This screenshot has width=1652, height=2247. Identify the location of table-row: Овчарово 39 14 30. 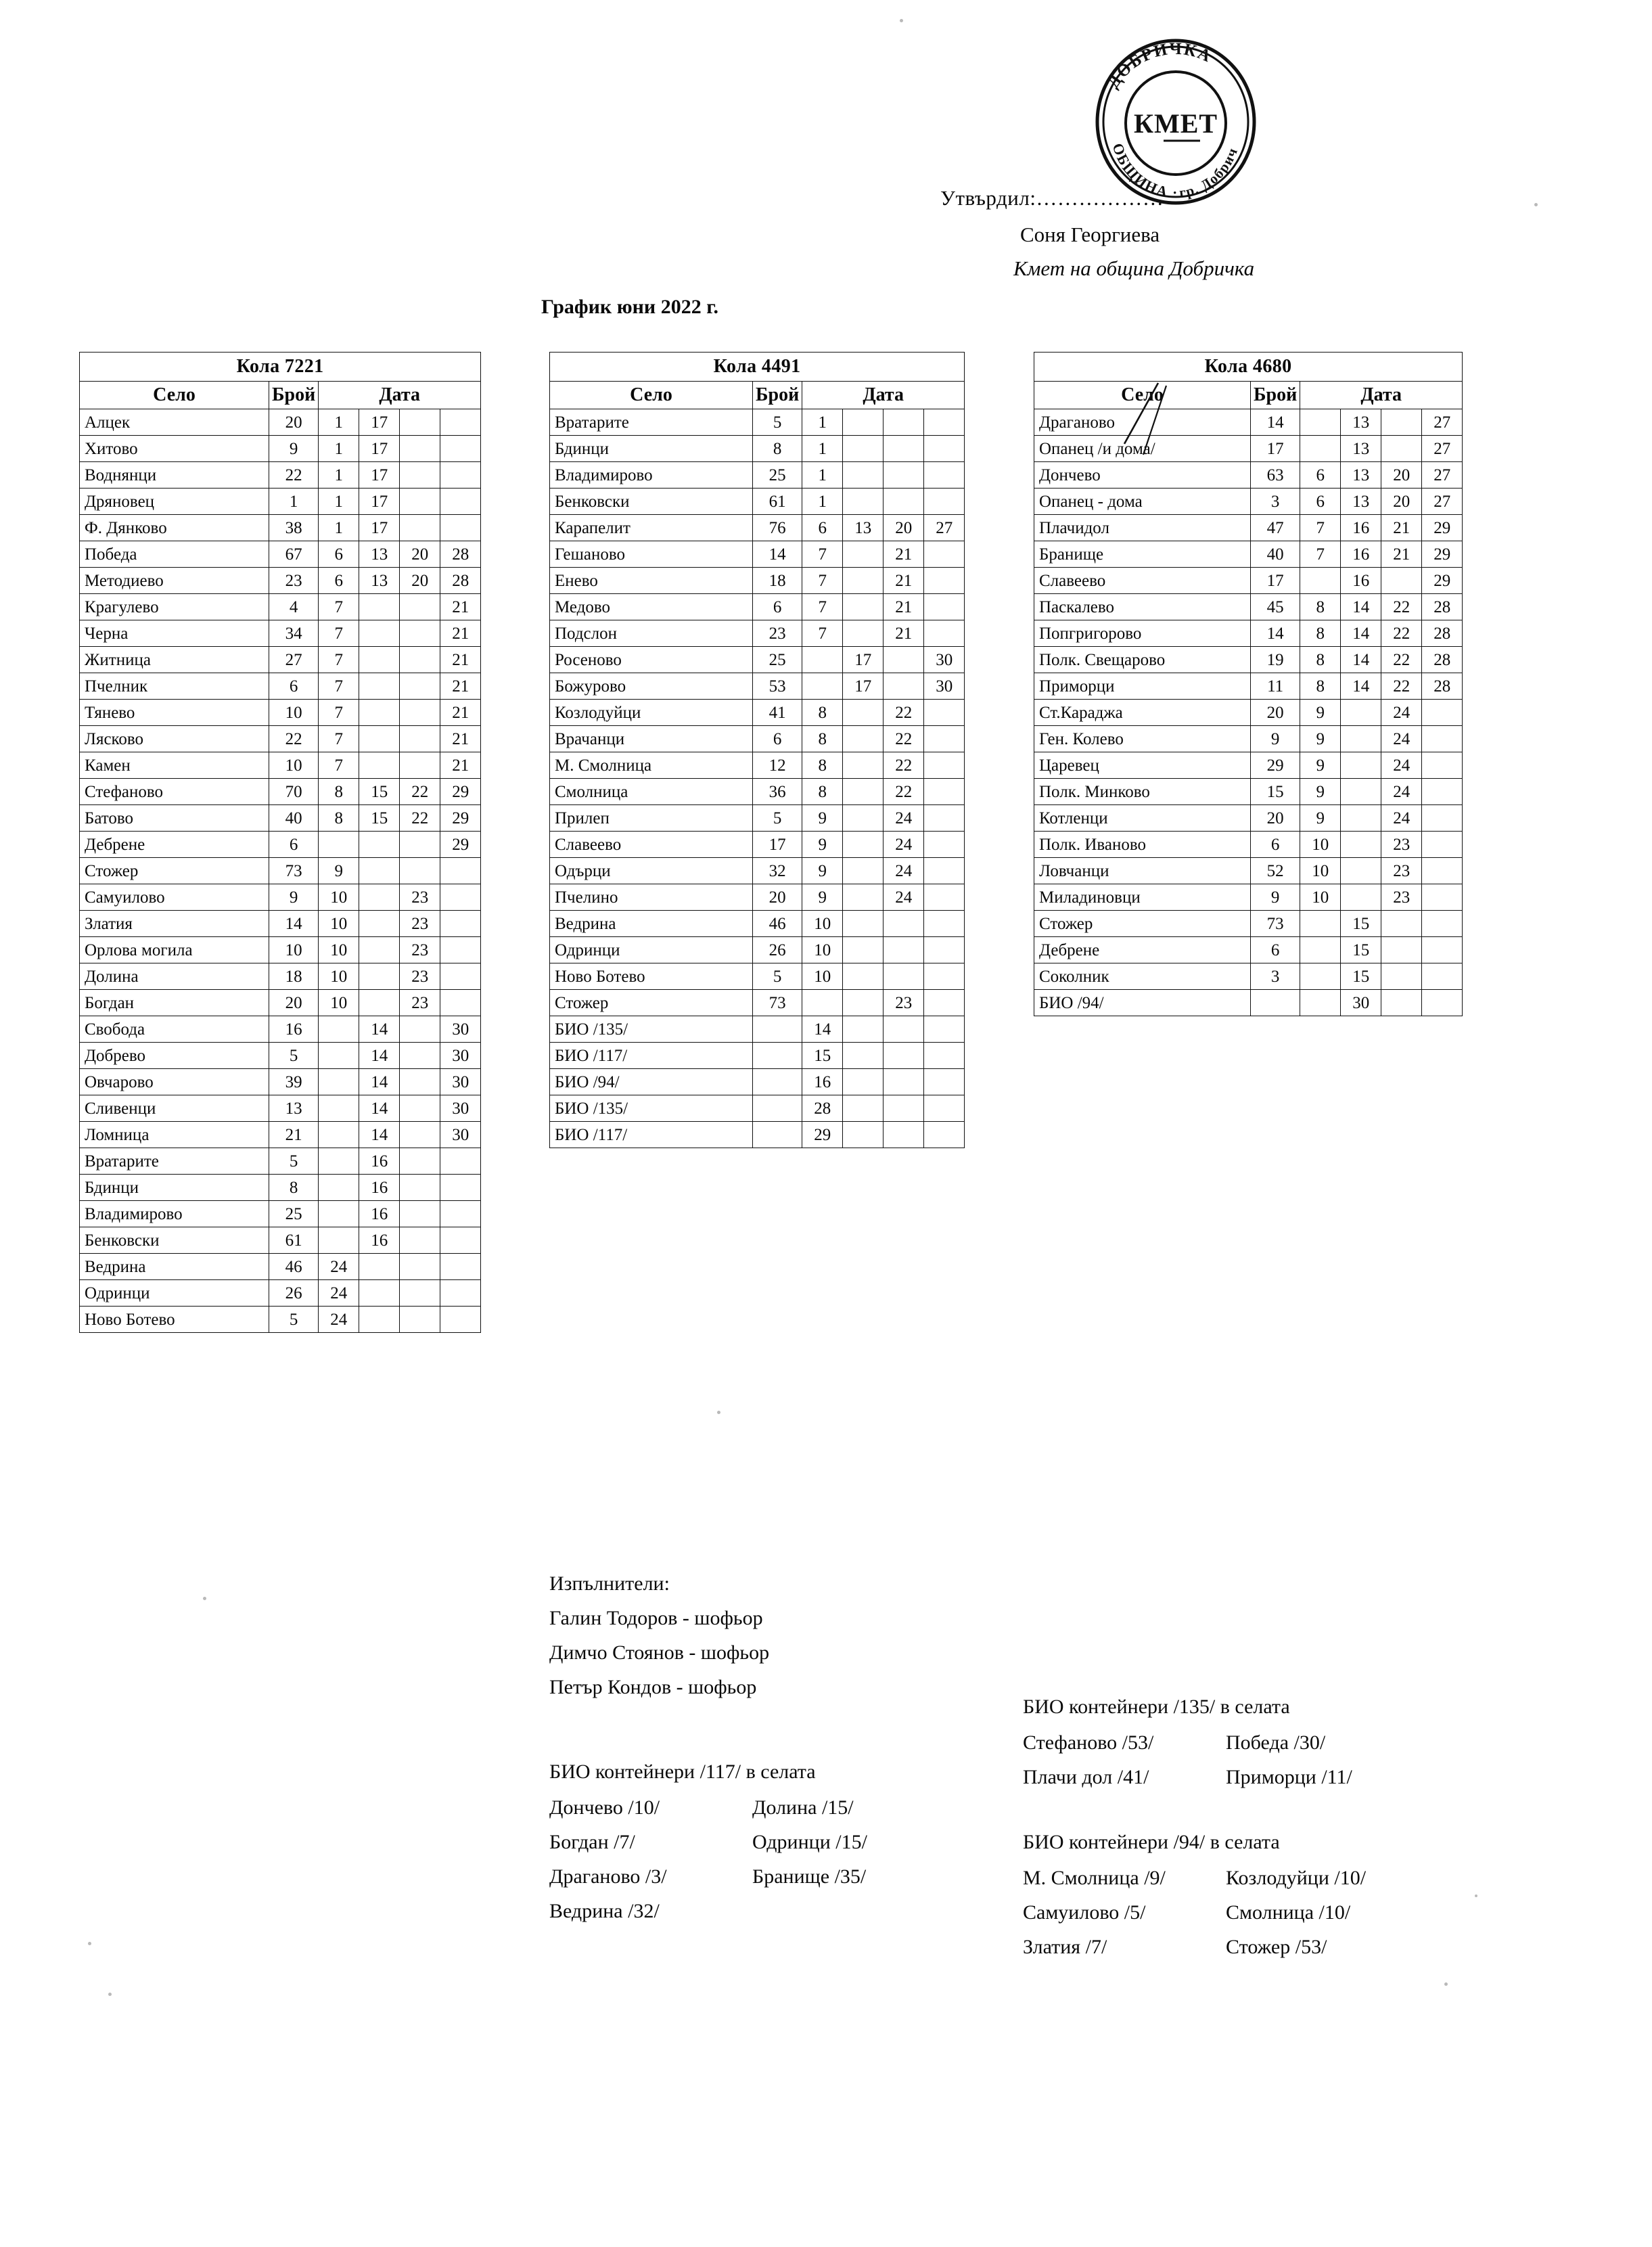
(280, 1081).